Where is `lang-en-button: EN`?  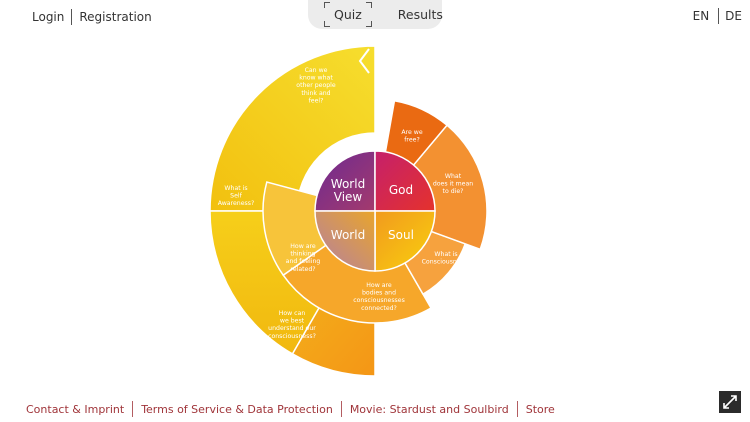 lang-en-button: EN is located at coordinates (701, 16).